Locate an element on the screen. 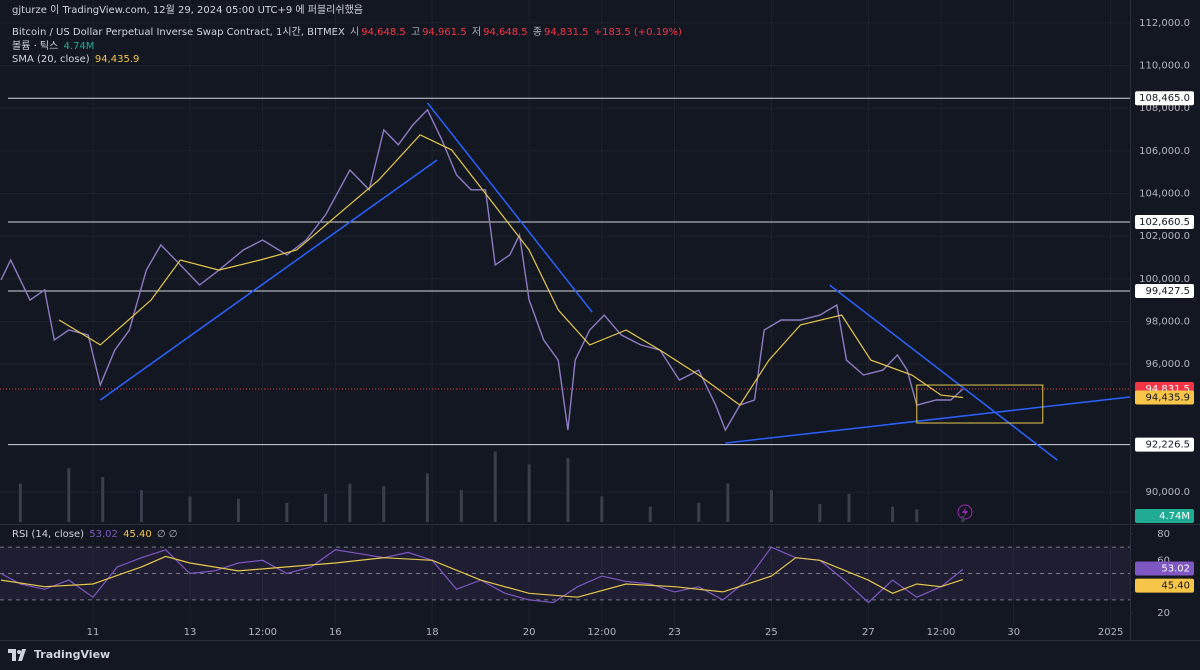 This screenshot has width=1200, height=670. brand-logo-dot is located at coordinates (19, 651).